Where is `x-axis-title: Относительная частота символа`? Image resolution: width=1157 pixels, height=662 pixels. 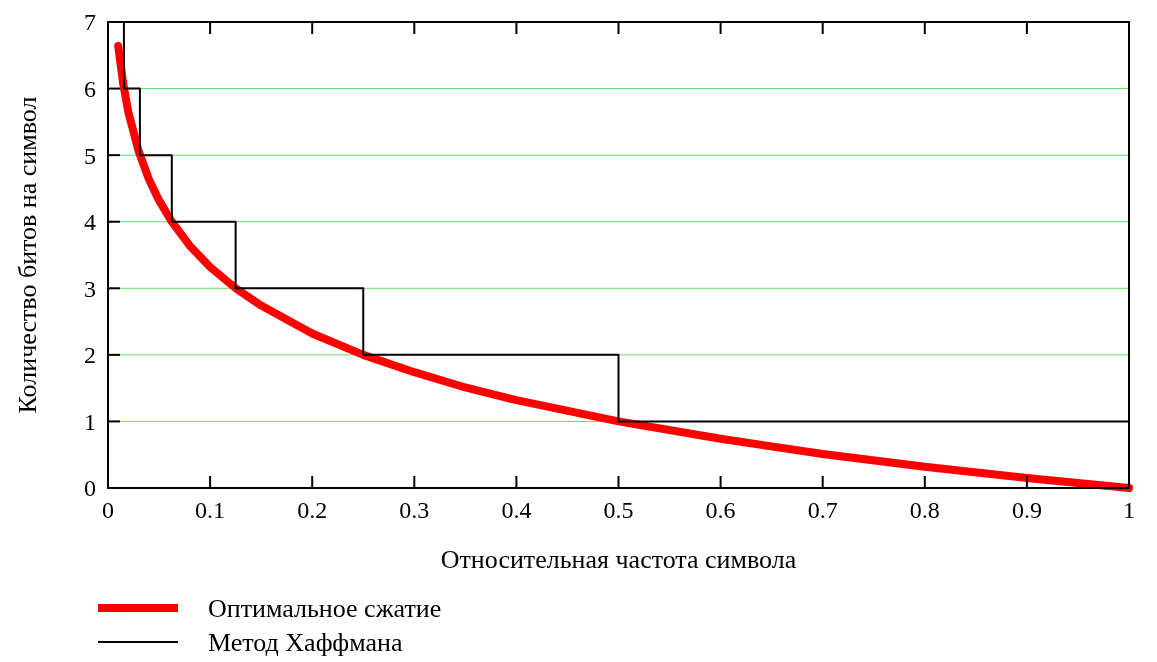 x-axis-title: Относительная частота символа is located at coordinates (618, 559).